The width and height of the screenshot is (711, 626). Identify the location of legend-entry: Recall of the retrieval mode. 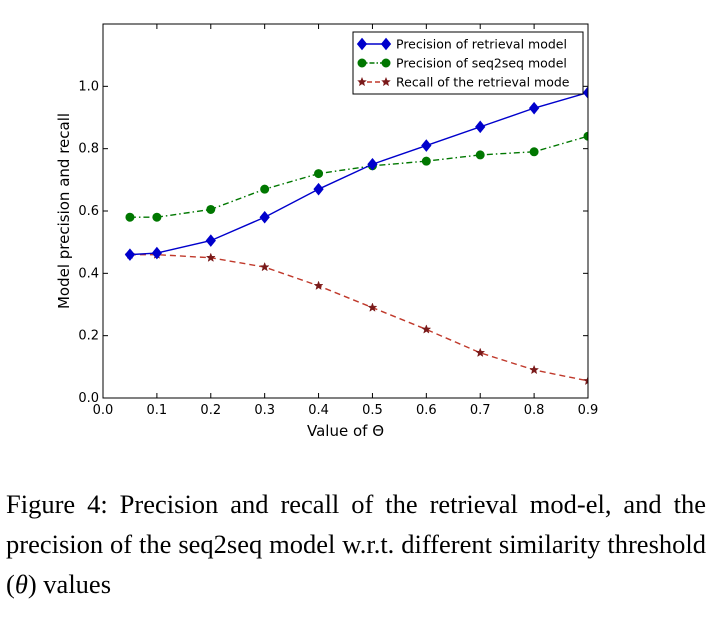
(483, 82).